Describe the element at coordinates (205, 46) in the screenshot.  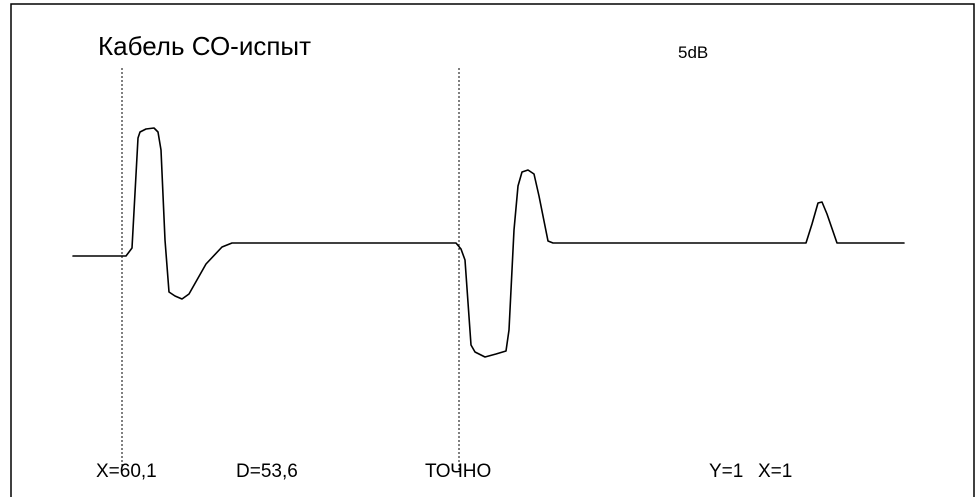
I see `cable-title: Кабель СО-испыт` at that location.